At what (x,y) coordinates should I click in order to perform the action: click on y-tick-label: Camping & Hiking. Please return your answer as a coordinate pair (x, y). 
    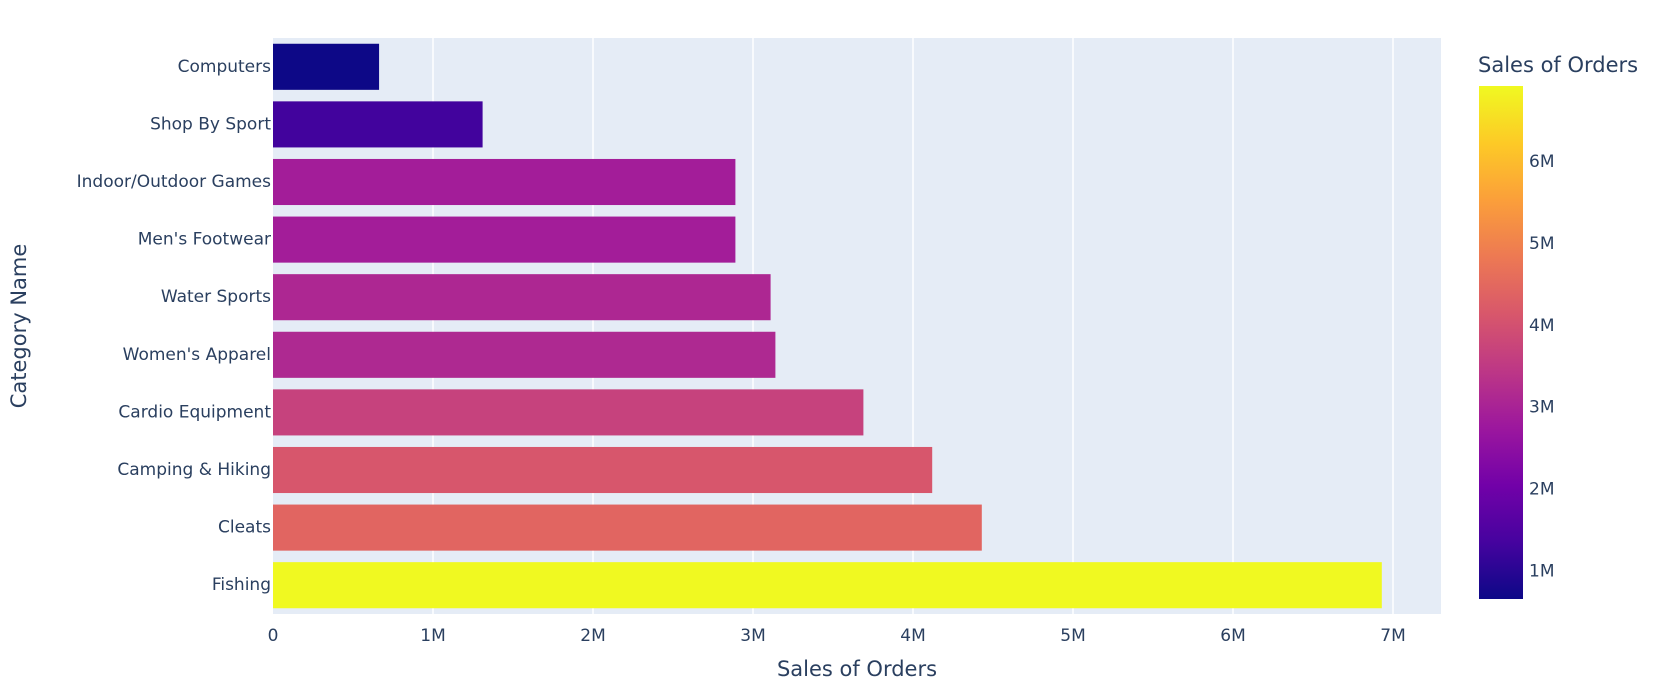
    Looking at the image, I should click on (194, 470).